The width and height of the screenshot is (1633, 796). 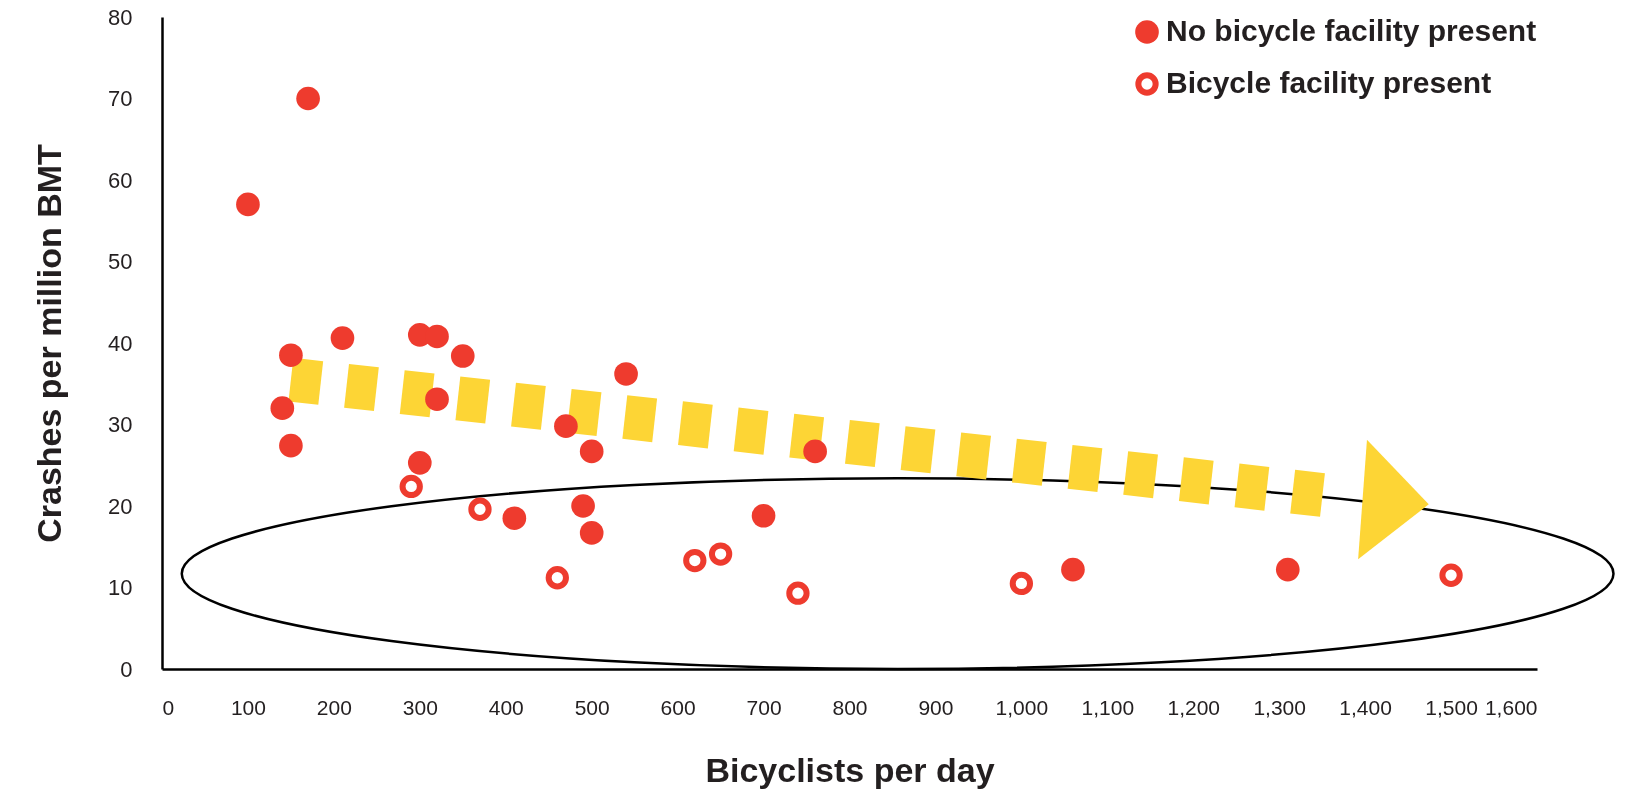 I want to click on y-tick-label: 80, so click(x=120, y=17).